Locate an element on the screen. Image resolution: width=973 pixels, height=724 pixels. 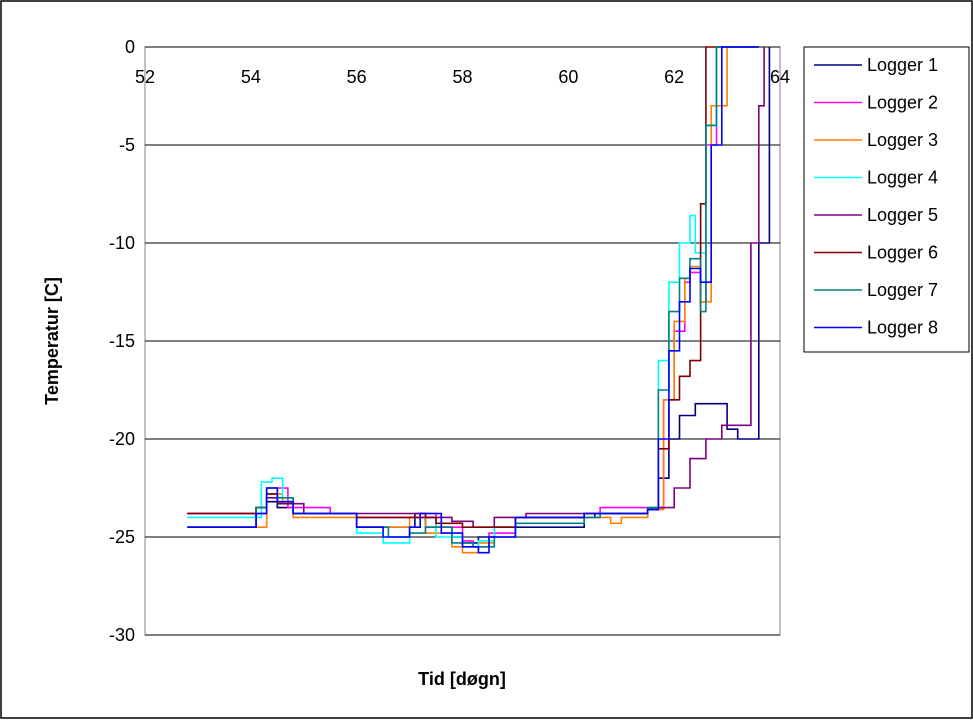
y-tick-labels: 0 -5 -10 -15 -20 -25 -30 is located at coordinates (122, 341).